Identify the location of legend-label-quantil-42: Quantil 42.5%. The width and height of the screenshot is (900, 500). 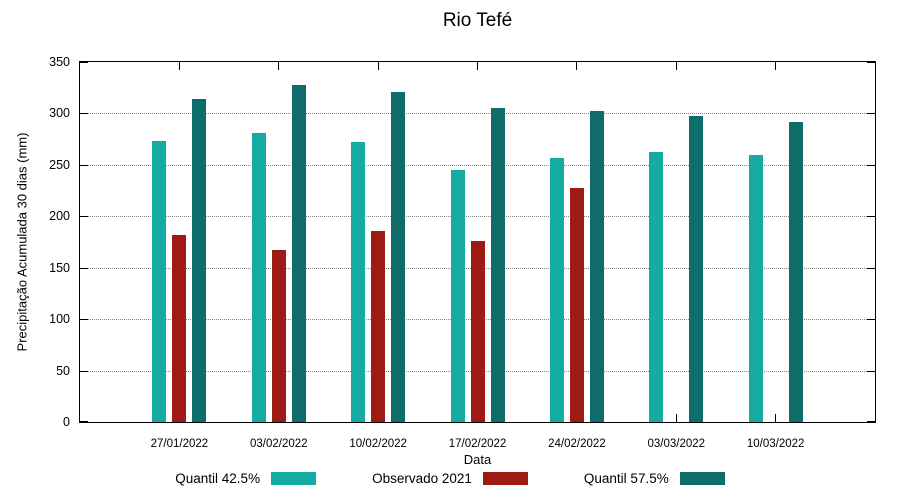
(218, 478).